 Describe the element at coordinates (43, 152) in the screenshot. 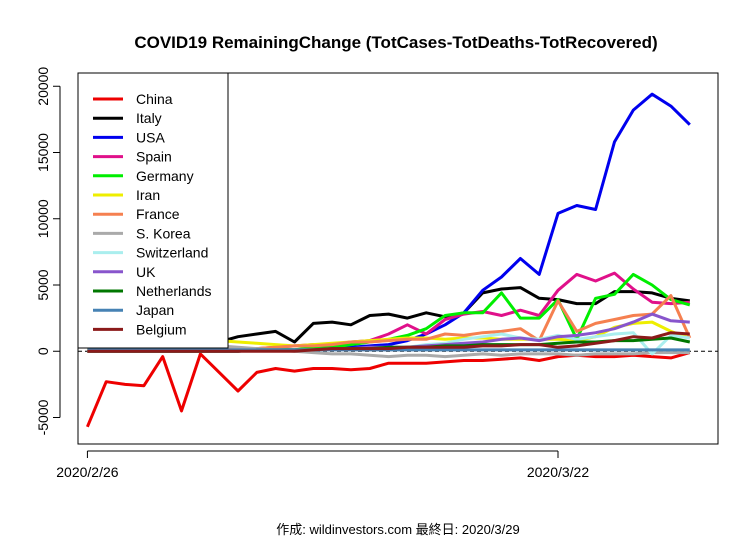

I see `y-tick-label: 15000` at that location.